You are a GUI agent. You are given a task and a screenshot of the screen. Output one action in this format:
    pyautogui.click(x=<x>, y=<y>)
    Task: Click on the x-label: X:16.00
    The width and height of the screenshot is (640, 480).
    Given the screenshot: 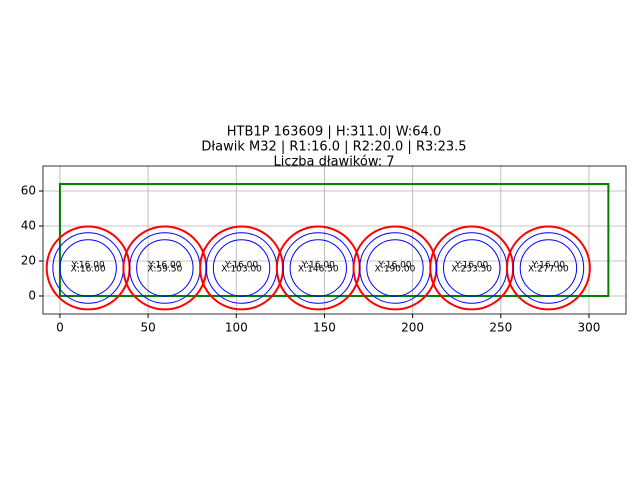 What is the action you would take?
    pyautogui.click(x=88, y=269)
    